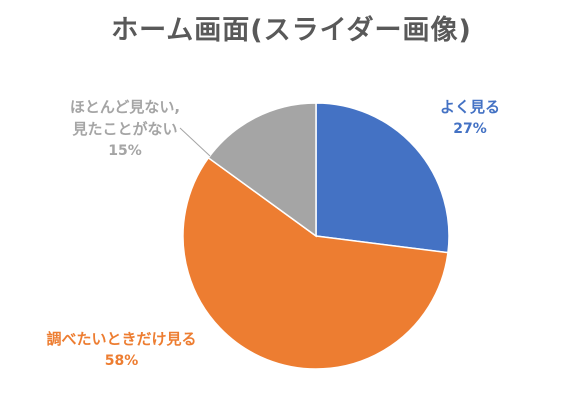  I want to click on leader-line-never, so click(195, 142).